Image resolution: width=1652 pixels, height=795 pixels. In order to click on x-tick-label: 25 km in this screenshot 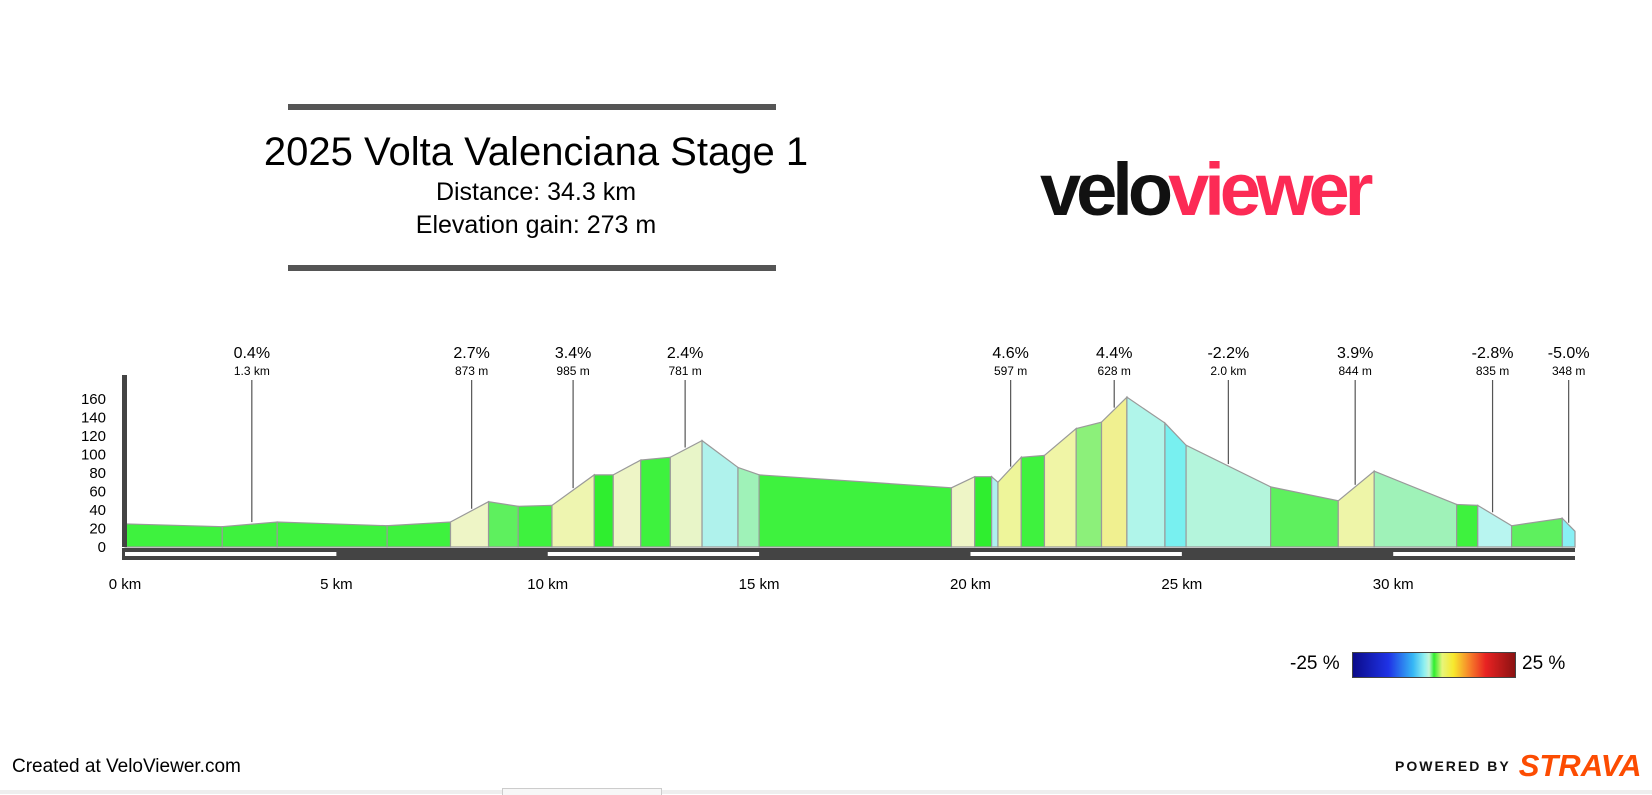, I will do `click(1181, 584)`.